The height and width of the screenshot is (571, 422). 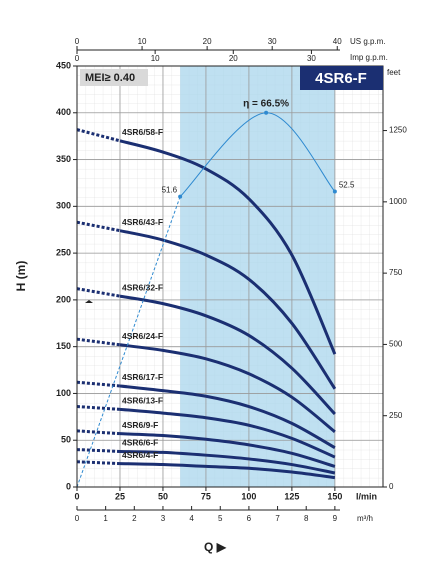 I want to click on efficiency-label: 51.6, so click(x=170, y=190).